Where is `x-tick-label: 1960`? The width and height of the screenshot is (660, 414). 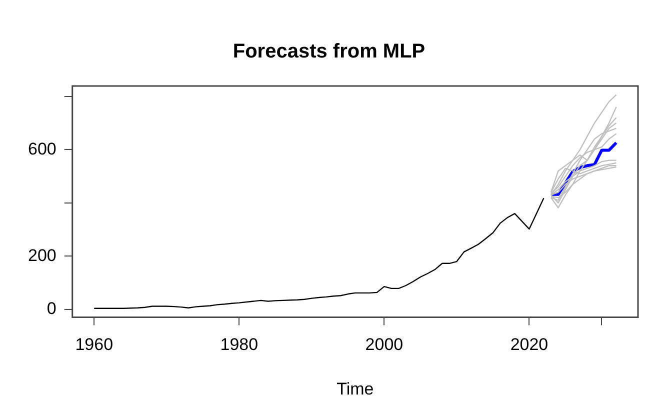 x-tick-label: 1960 is located at coordinates (94, 344).